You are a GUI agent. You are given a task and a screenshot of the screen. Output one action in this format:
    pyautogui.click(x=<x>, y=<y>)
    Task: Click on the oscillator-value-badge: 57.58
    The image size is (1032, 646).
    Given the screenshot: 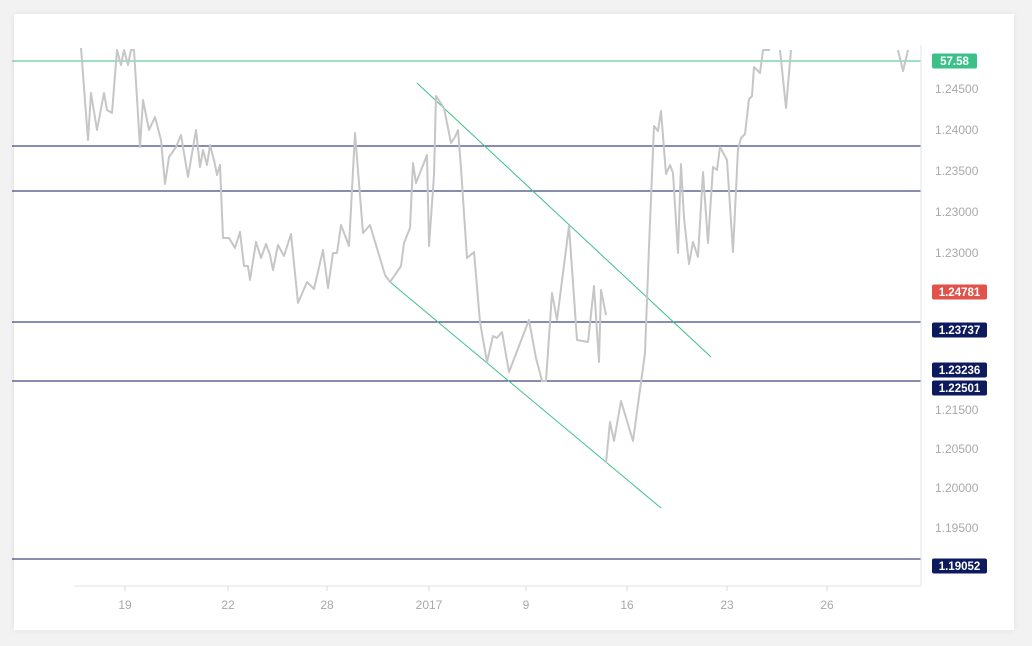 What is the action you would take?
    pyautogui.click(x=954, y=61)
    